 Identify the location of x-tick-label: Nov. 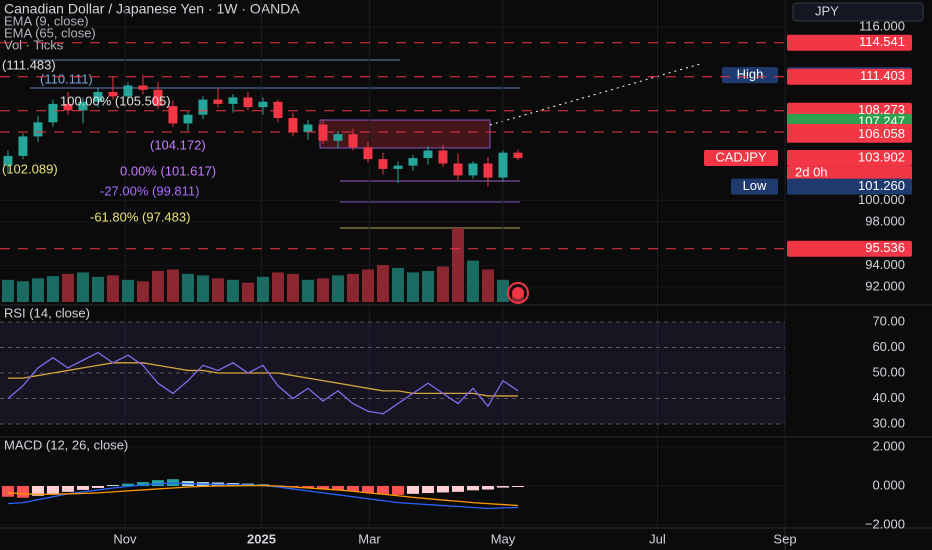
(125, 538).